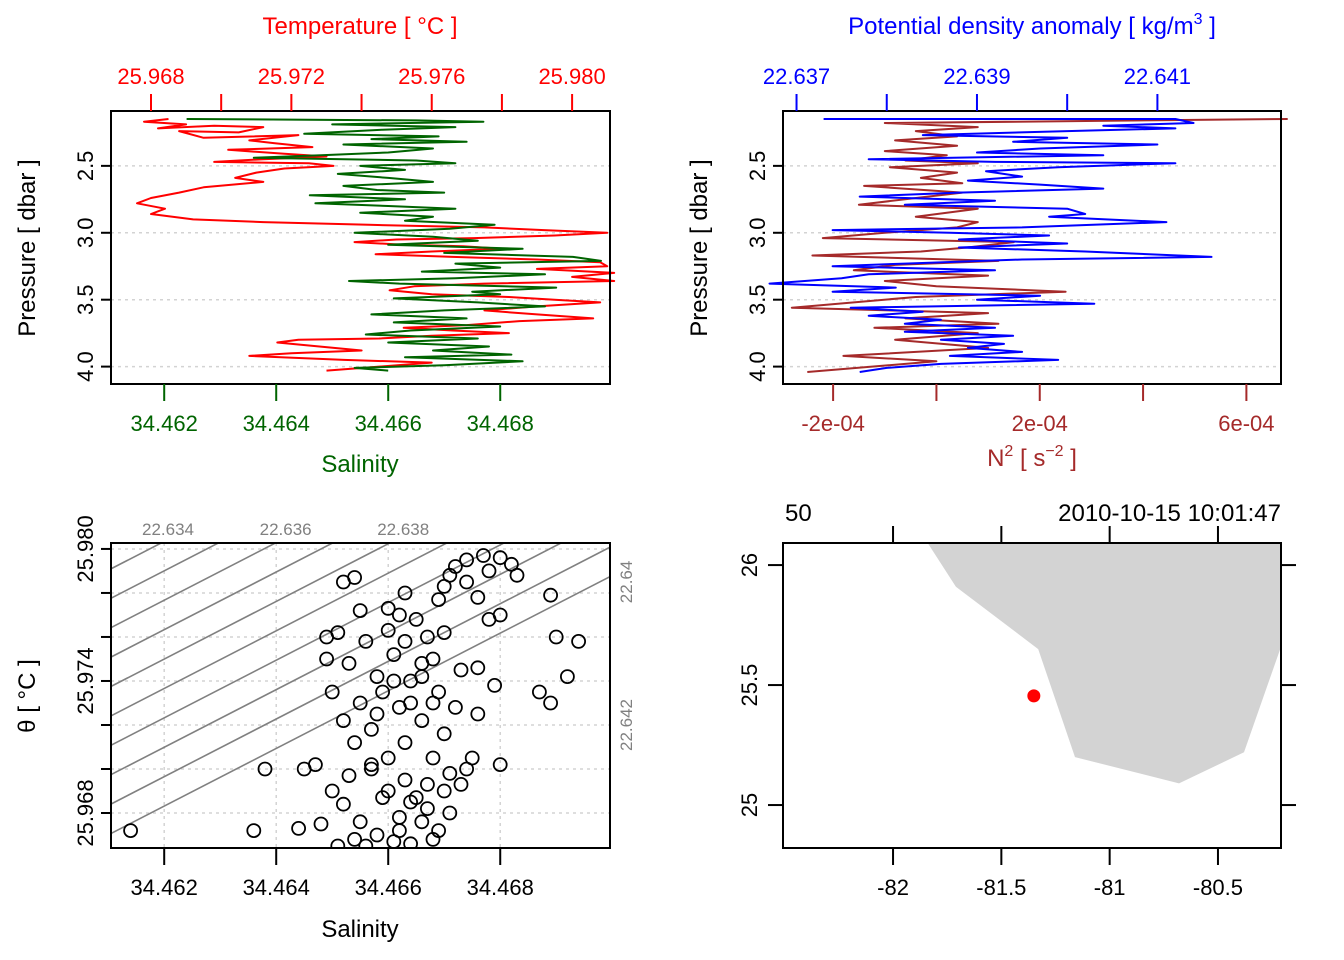  Describe the element at coordinates (1032, 25) in the screenshot. I see `density-axis-label: Potential density anomaly [ kg/m3 ]` at that location.